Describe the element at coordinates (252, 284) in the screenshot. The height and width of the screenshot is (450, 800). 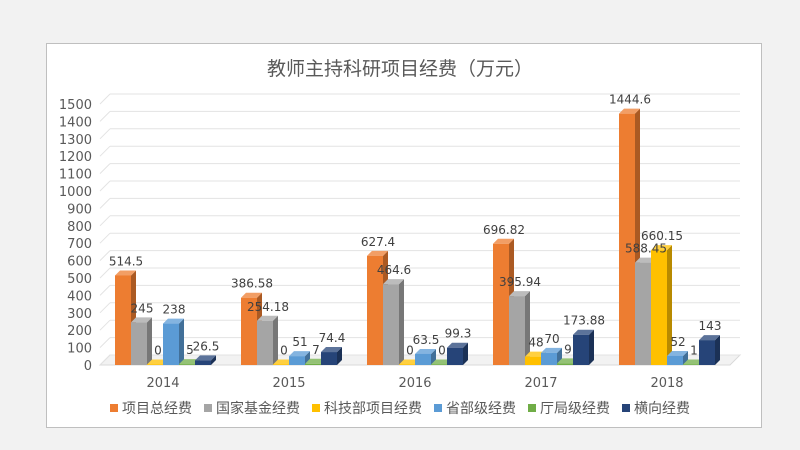
I see `data-label: 386.58` at that location.